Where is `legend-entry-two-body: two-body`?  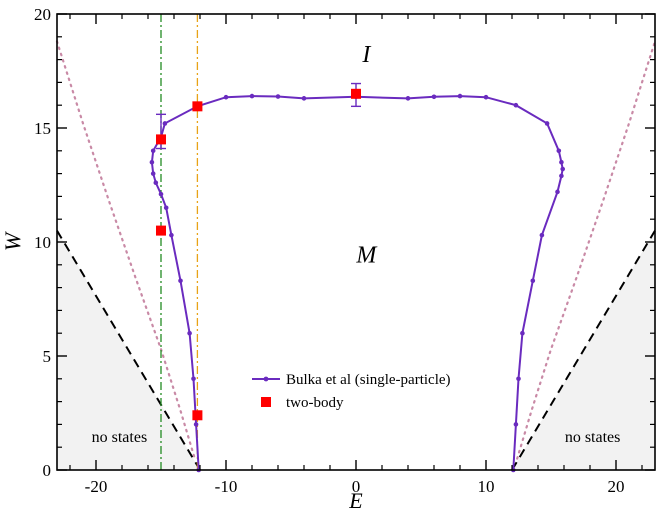 legend-entry-two-body: two-body is located at coordinates (302, 403).